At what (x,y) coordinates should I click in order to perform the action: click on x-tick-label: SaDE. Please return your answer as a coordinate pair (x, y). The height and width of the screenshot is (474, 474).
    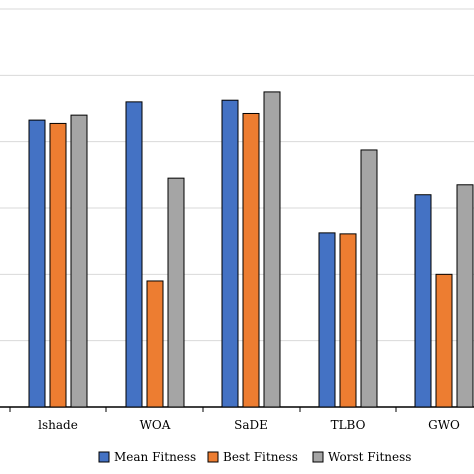
    Looking at the image, I should click on (251, 425).